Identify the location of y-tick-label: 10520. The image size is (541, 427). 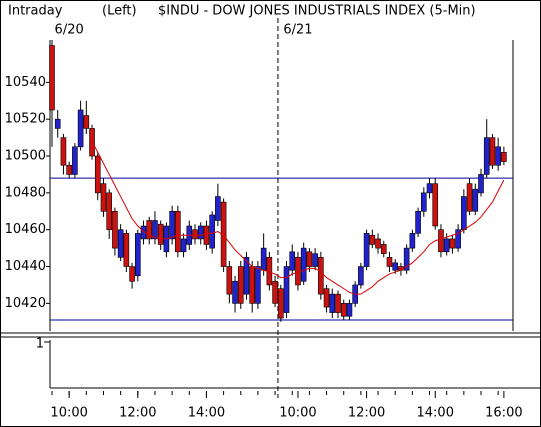
(25, 119).